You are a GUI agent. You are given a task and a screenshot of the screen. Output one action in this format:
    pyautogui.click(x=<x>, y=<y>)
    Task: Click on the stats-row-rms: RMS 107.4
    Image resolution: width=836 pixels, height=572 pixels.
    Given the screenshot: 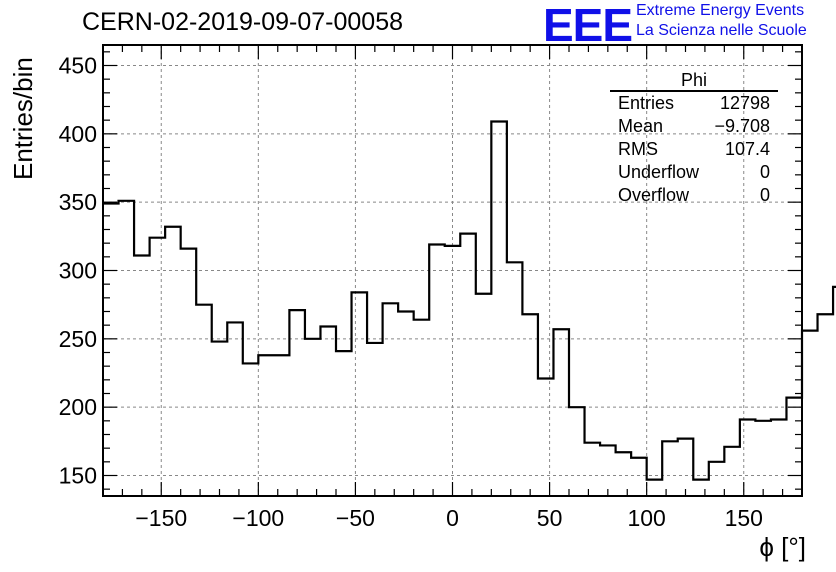 What is the action you would take?
    pyautogui.click(x=694, y=149)
    